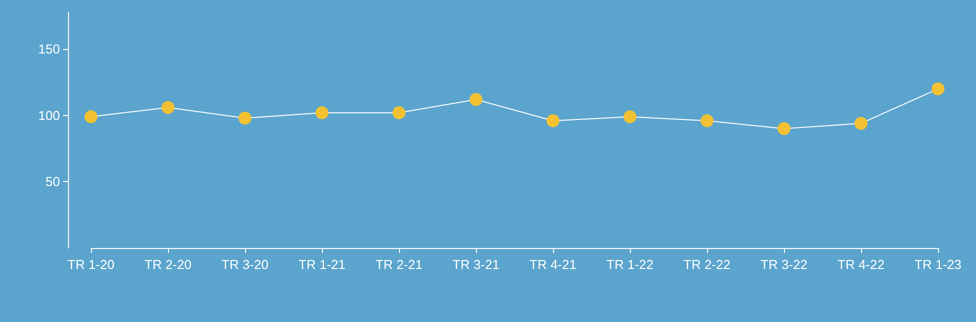 The image size is (976, 322). Describe the element at coordinates (784, 264) in the screenshot. I see `x-tick-label: TR 3-22` at that location.